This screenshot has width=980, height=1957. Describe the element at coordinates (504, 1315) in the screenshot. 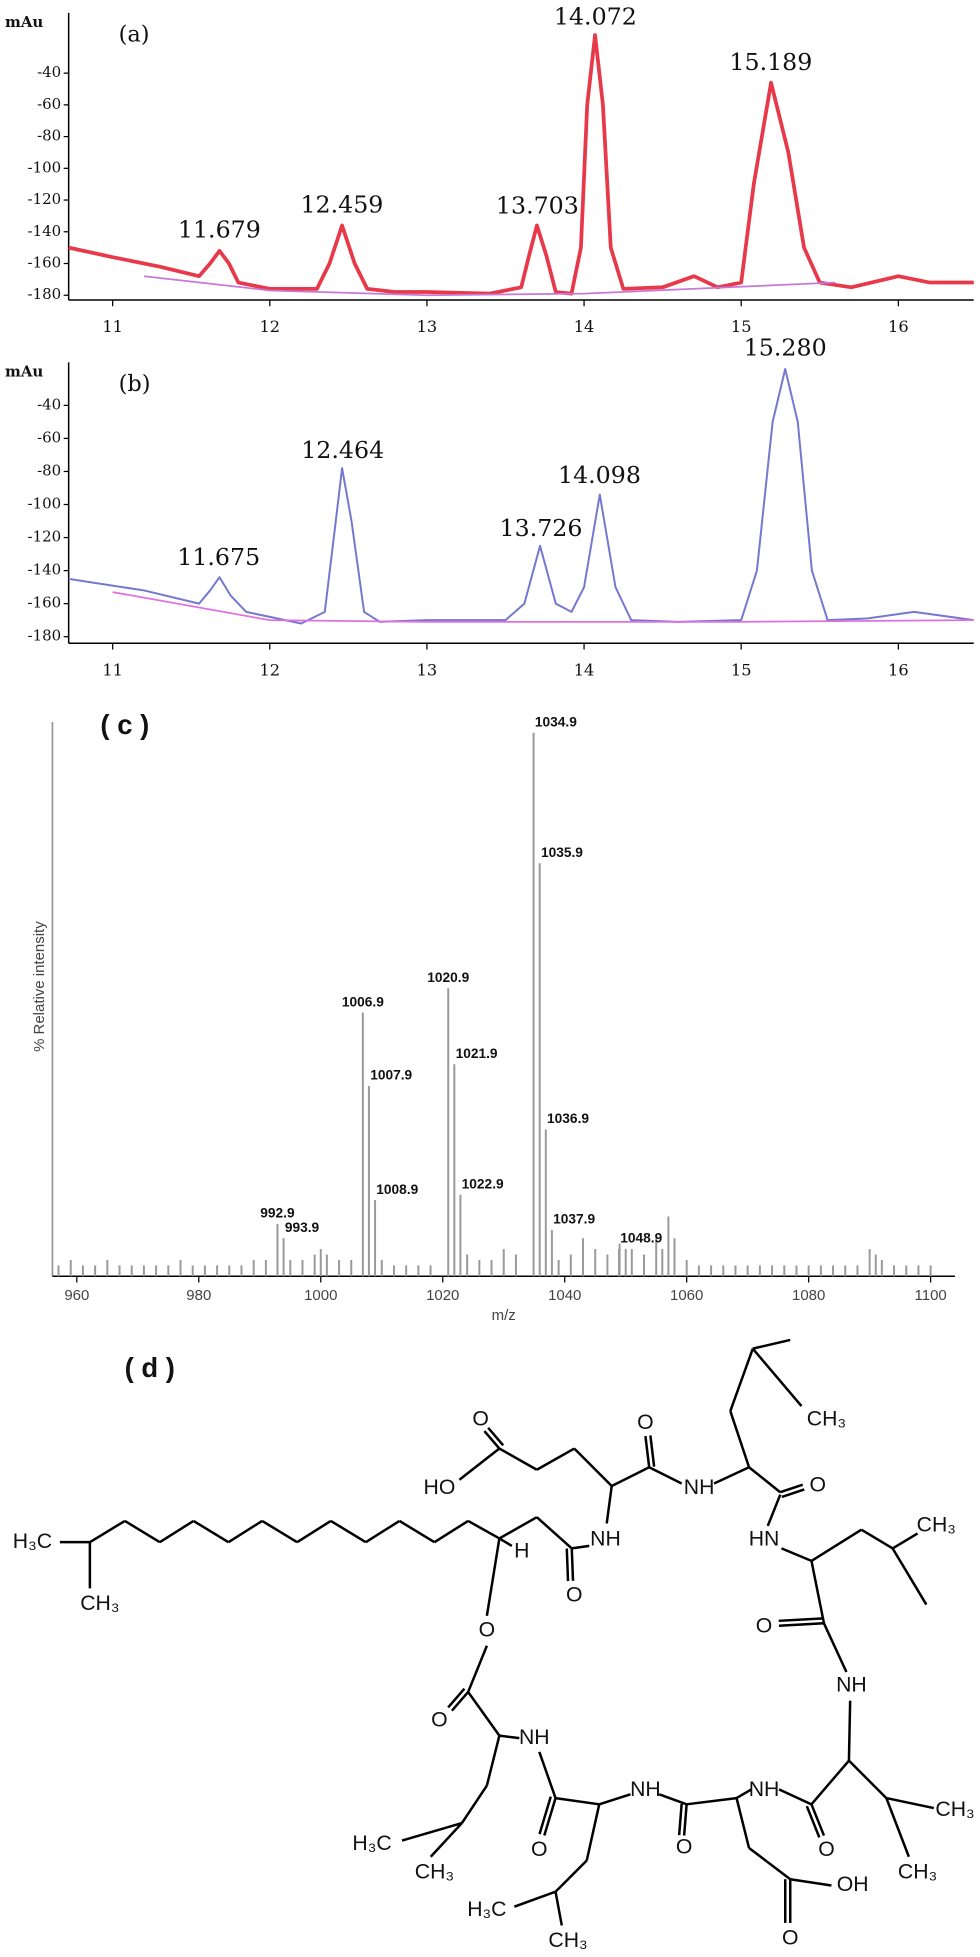

I see `x-axis-label: m/z` at that location.